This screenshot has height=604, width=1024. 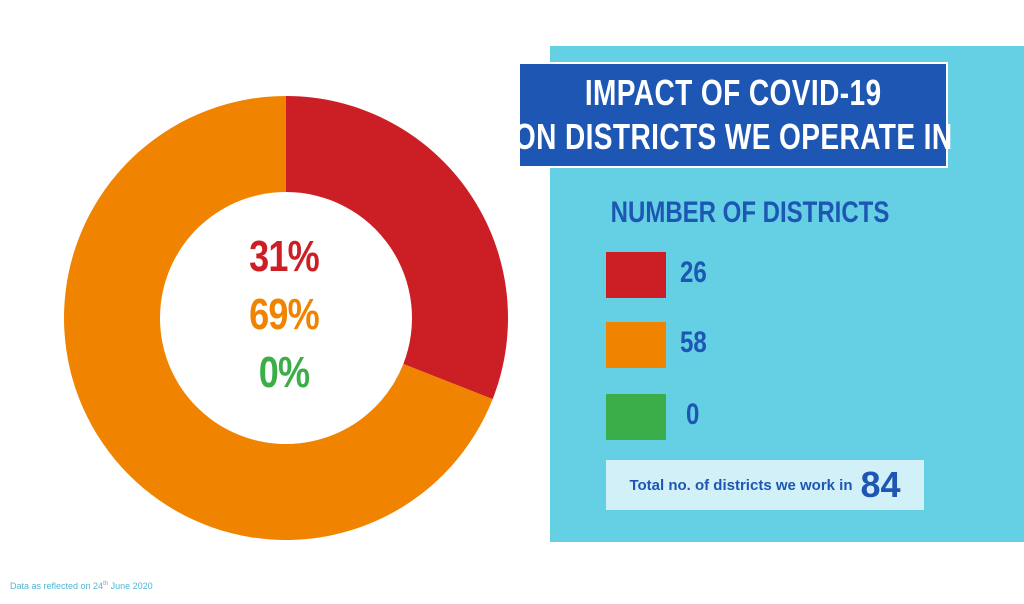 What do you see at coordinates (693, 414) in the screenshot?
I see `legend-value-green: 0` at bounding box center [693, 414].